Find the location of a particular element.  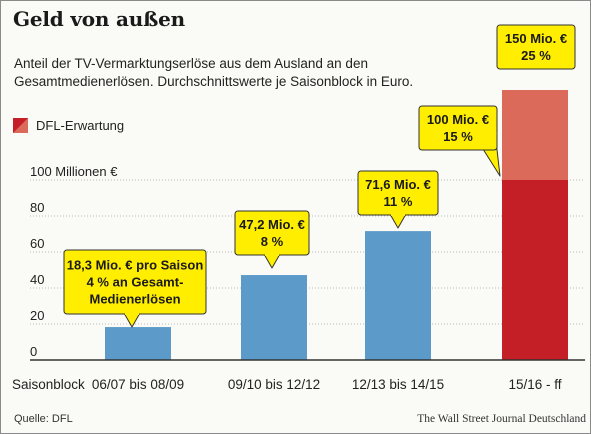

chart-title: Geld von außen is located at coordinates (99, 19).